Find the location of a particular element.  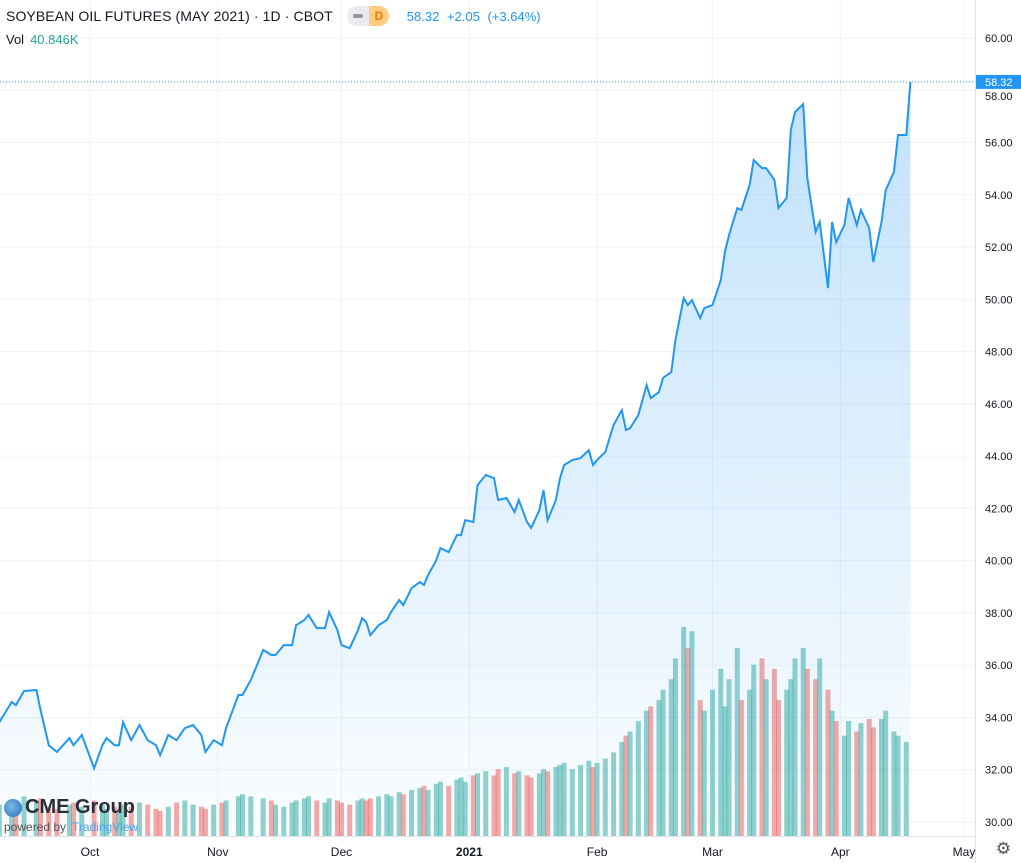

last-price-badge is located at coordinates (998, 81).